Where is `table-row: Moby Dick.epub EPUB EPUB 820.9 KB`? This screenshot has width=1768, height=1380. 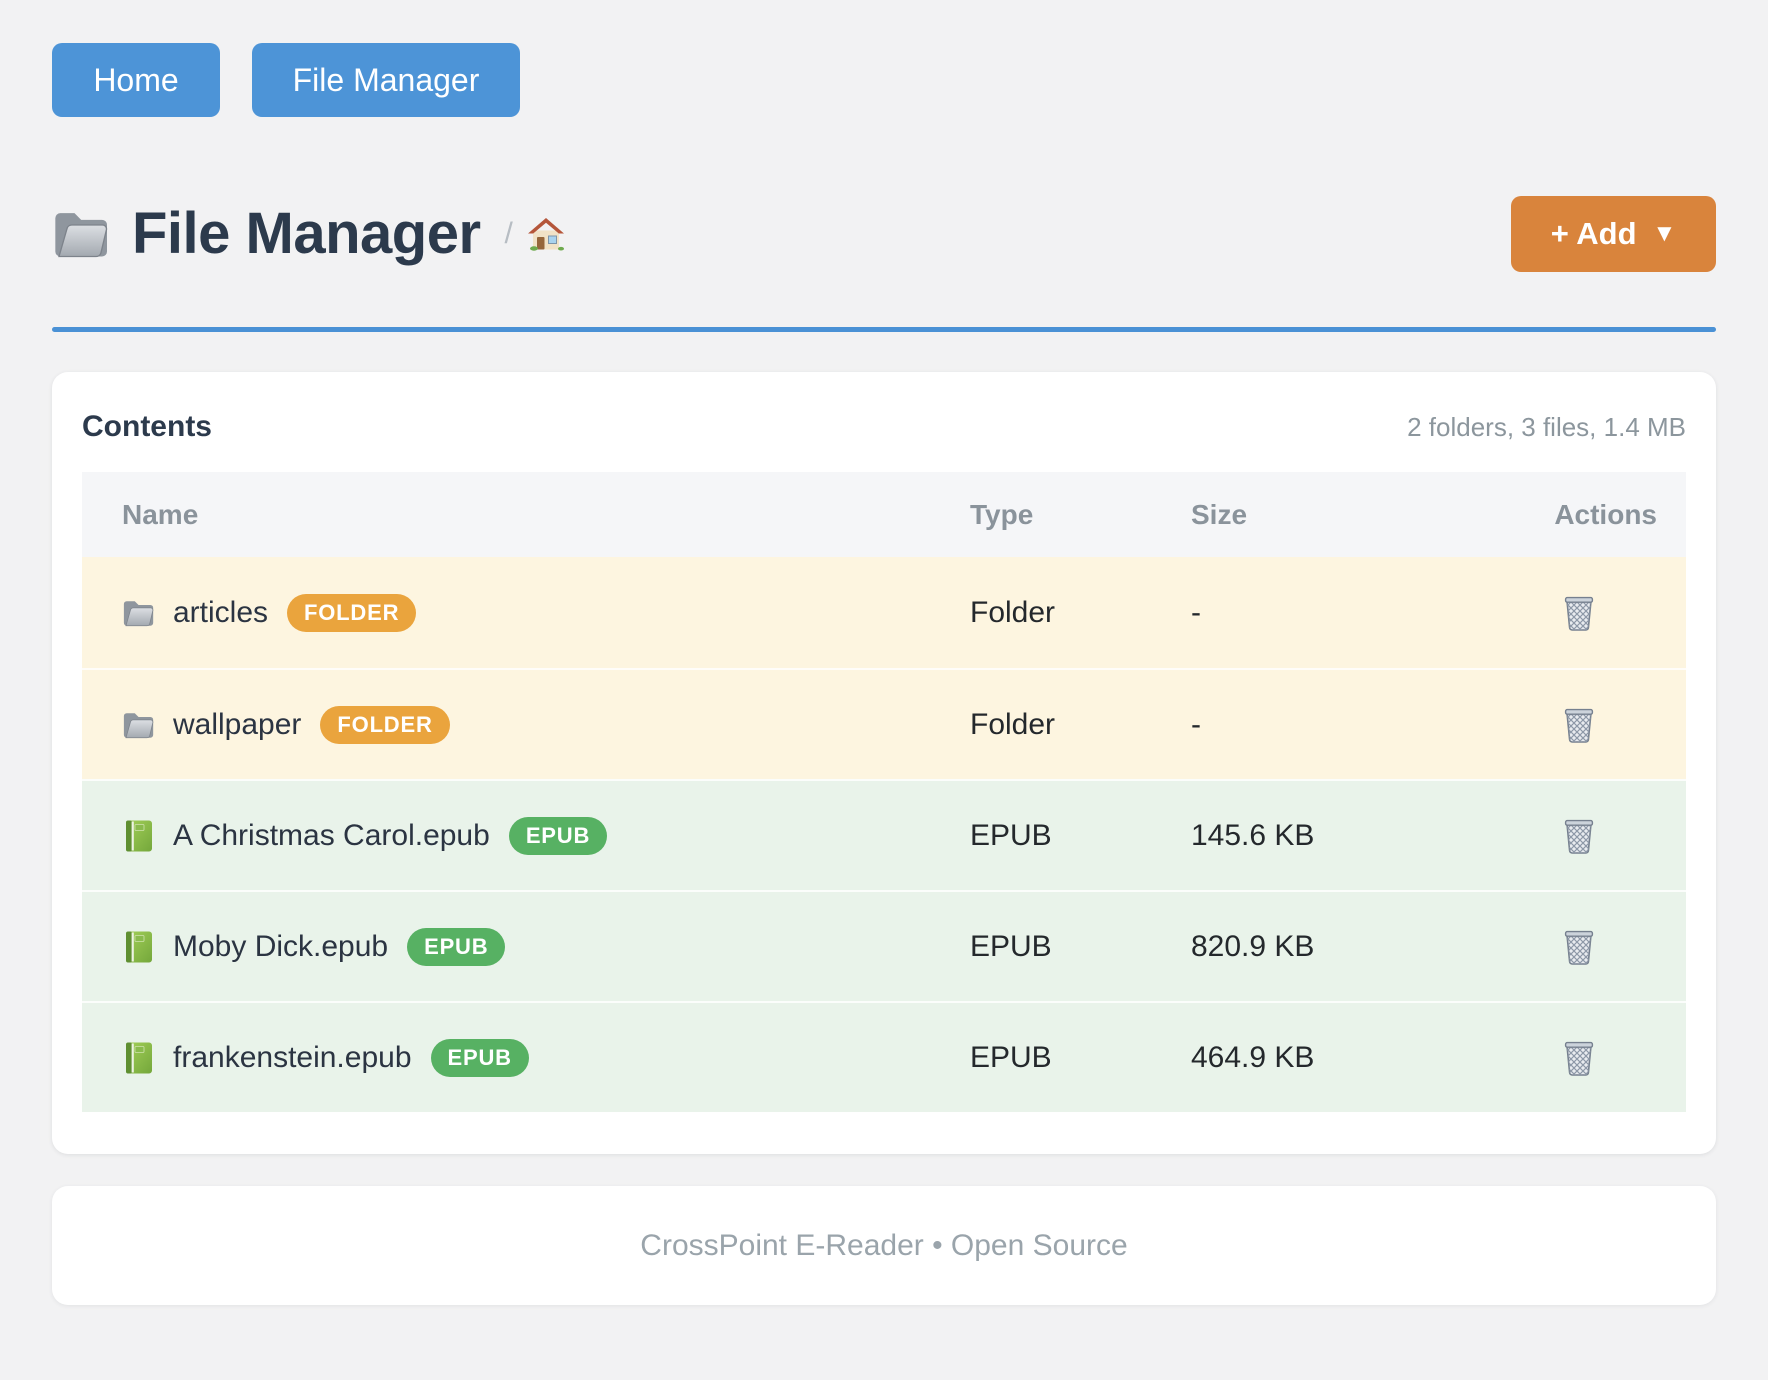 table-row: Moby Dick.epub EPUB EPUB 820.9 KB is located at coordinates (884, 945).